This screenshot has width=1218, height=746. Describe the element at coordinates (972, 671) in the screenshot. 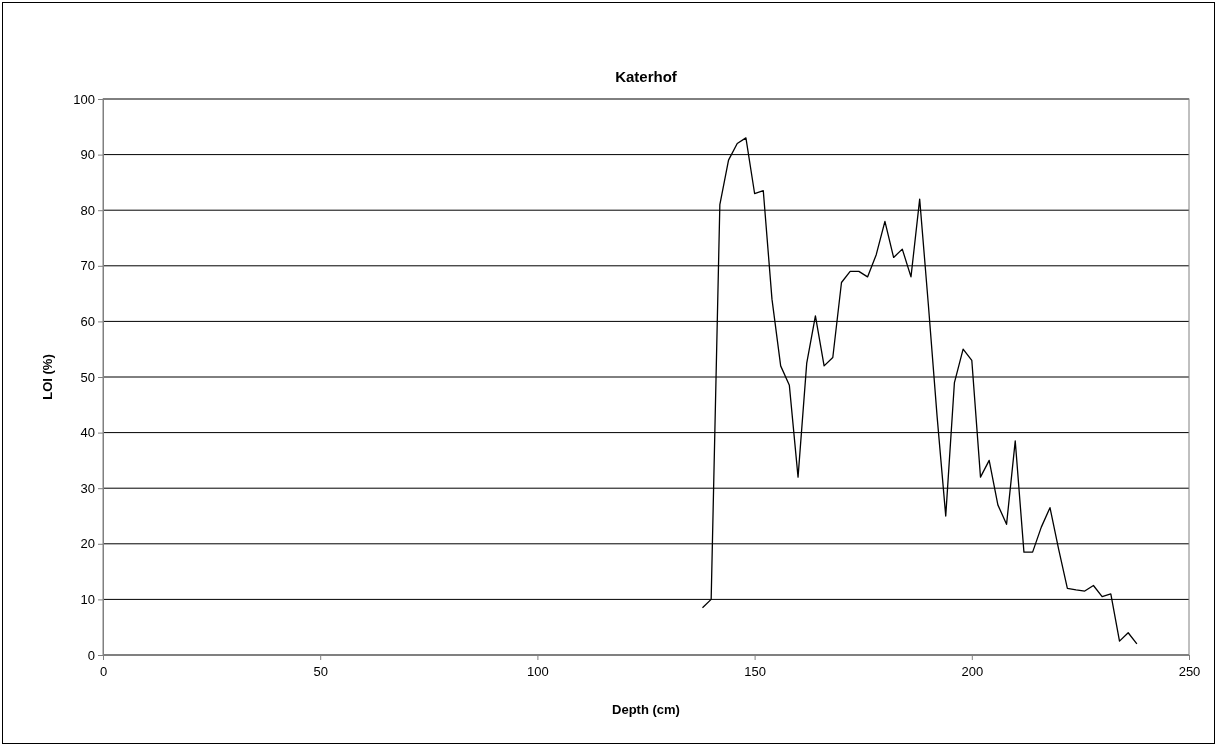

I see `x-tick-label: 200` at that location.